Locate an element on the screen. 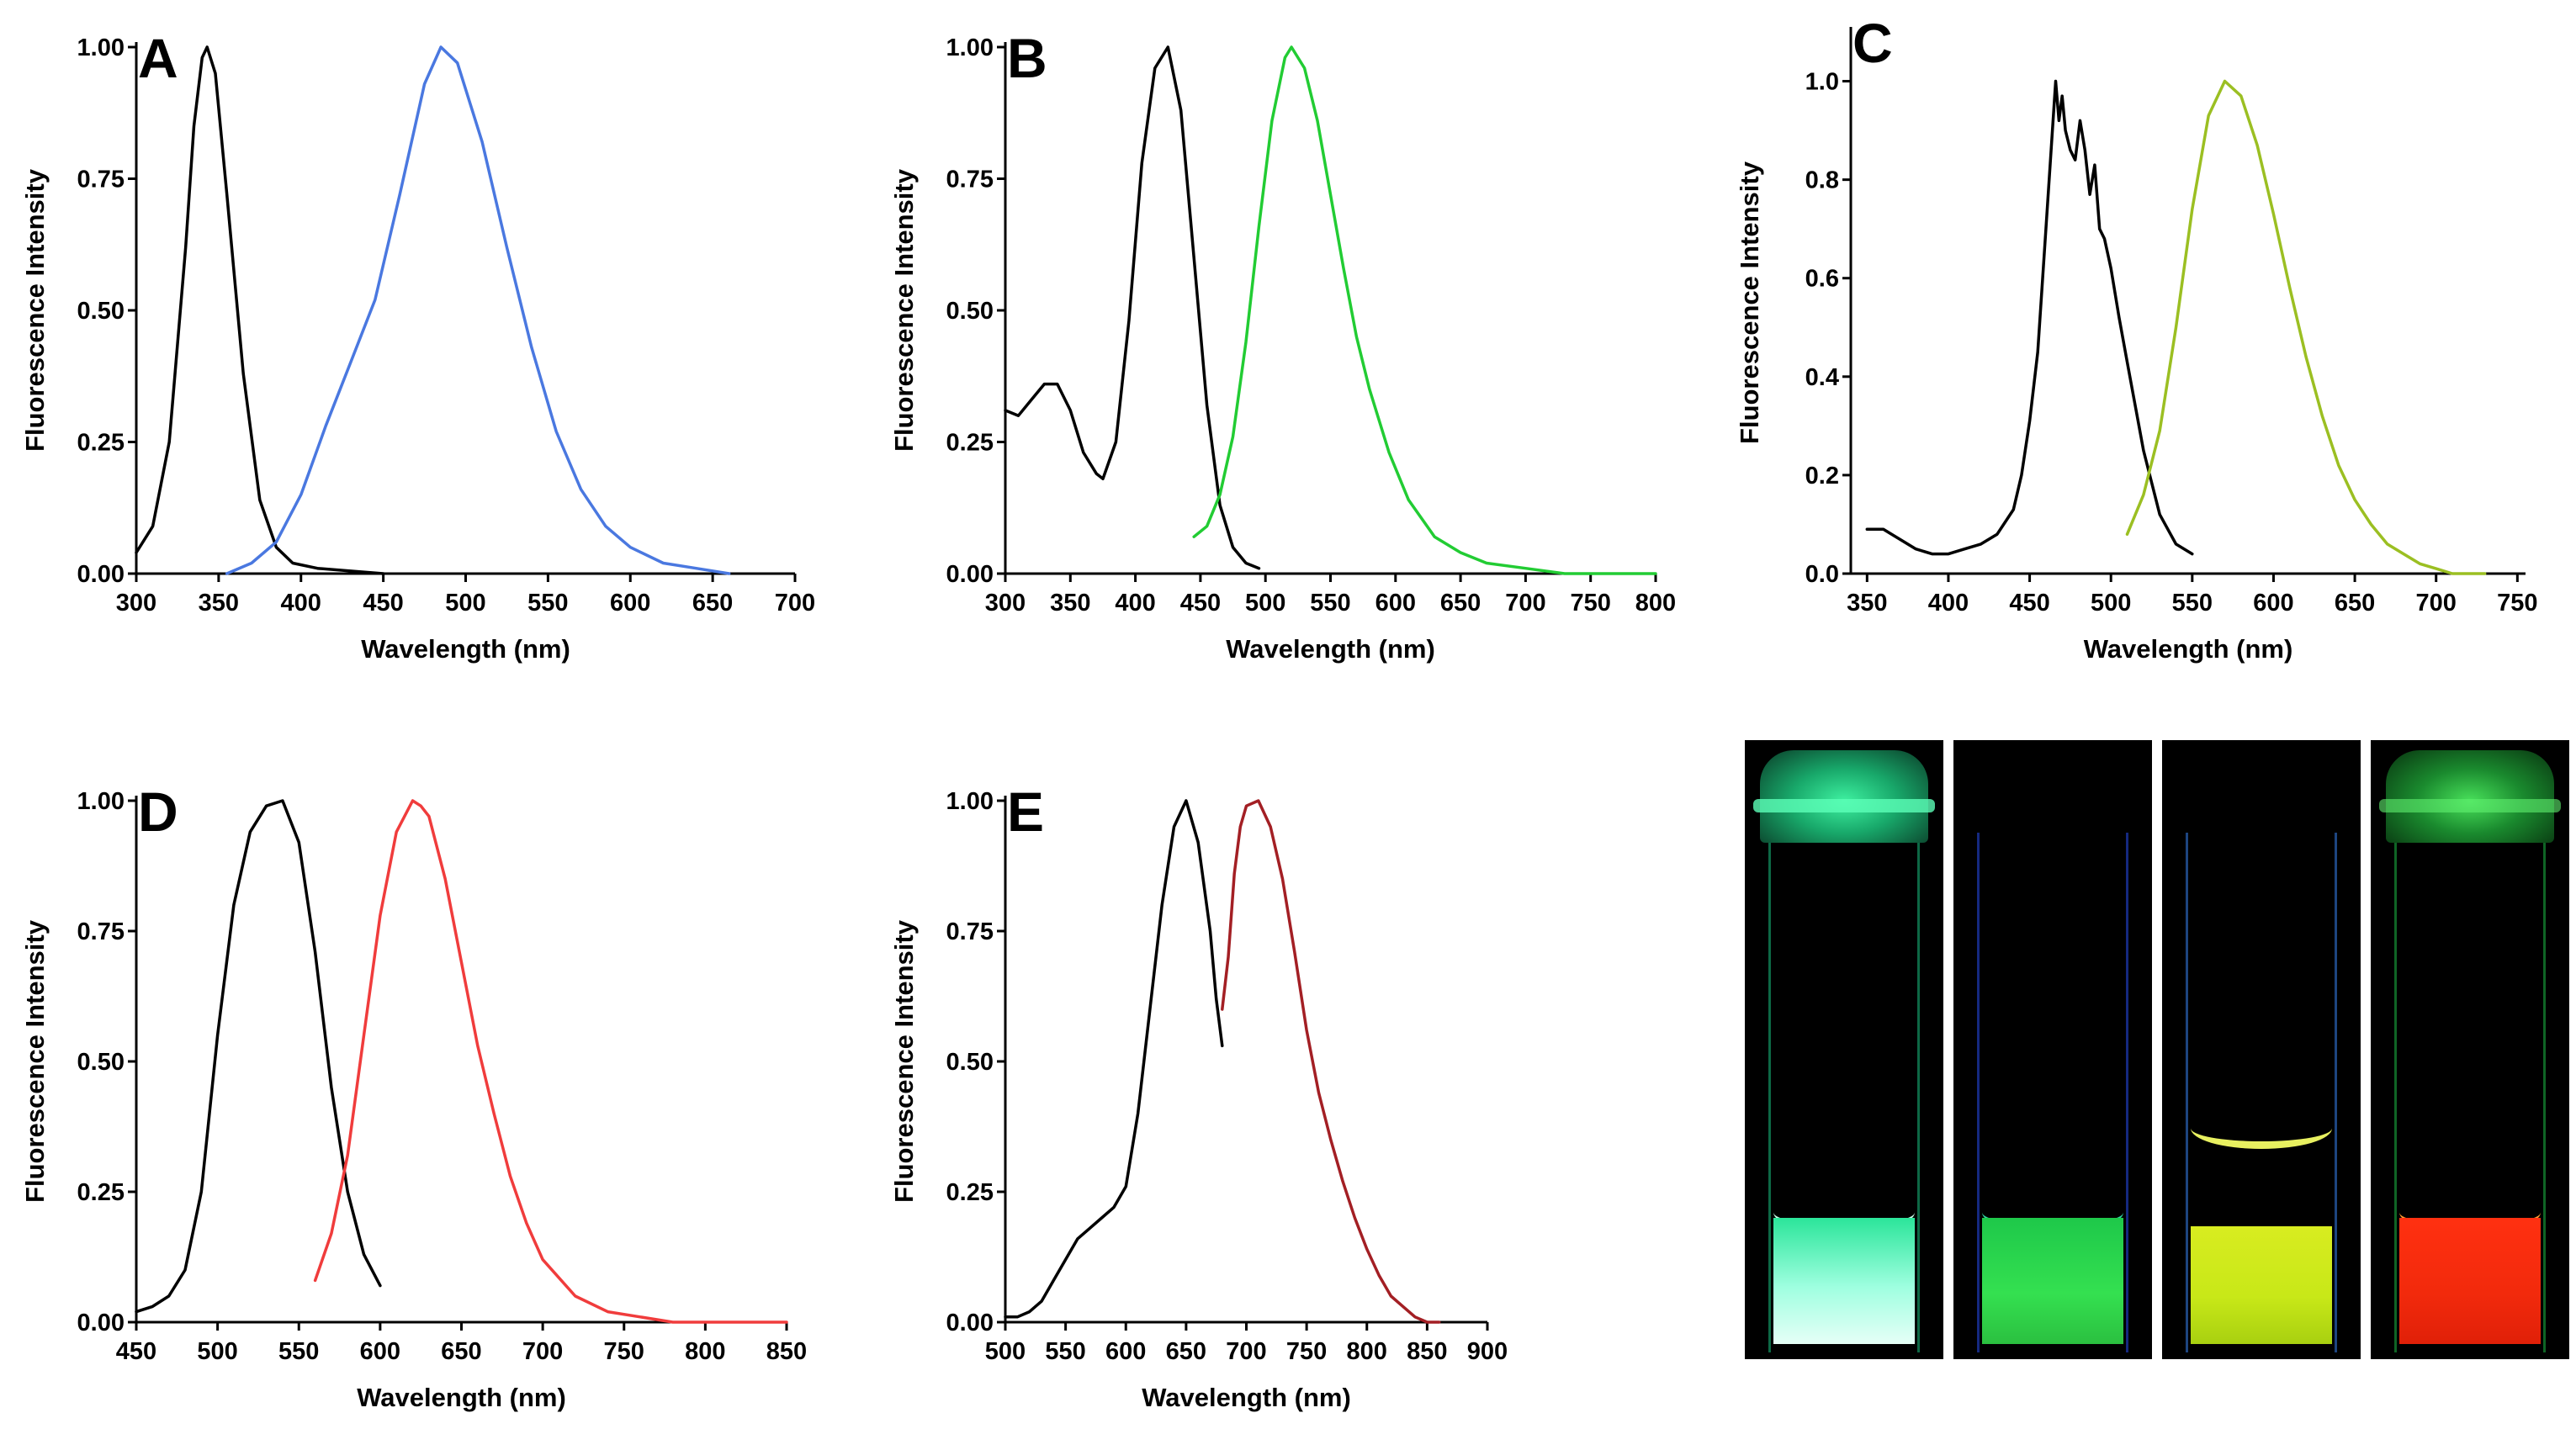  vial-photograph is located at coordinates (2157, 1049).